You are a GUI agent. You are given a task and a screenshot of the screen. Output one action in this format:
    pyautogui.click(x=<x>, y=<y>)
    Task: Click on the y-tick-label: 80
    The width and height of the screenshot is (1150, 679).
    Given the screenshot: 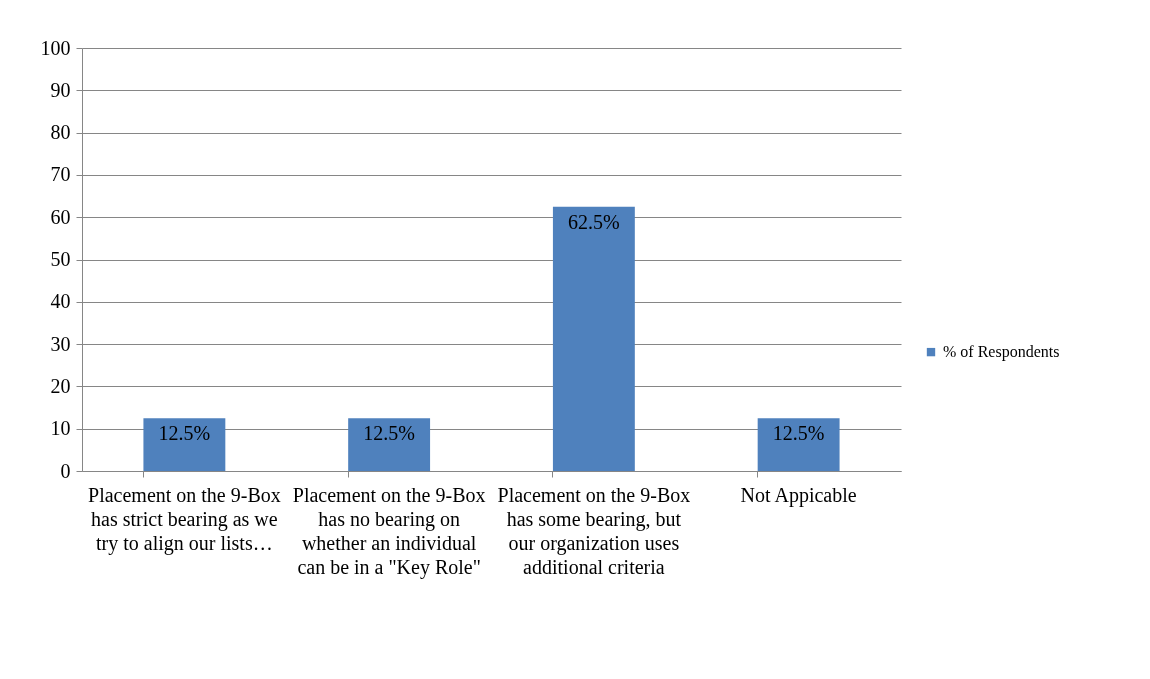 What is the action you would take?
    pyautogui.click(x=60, y=132)
    